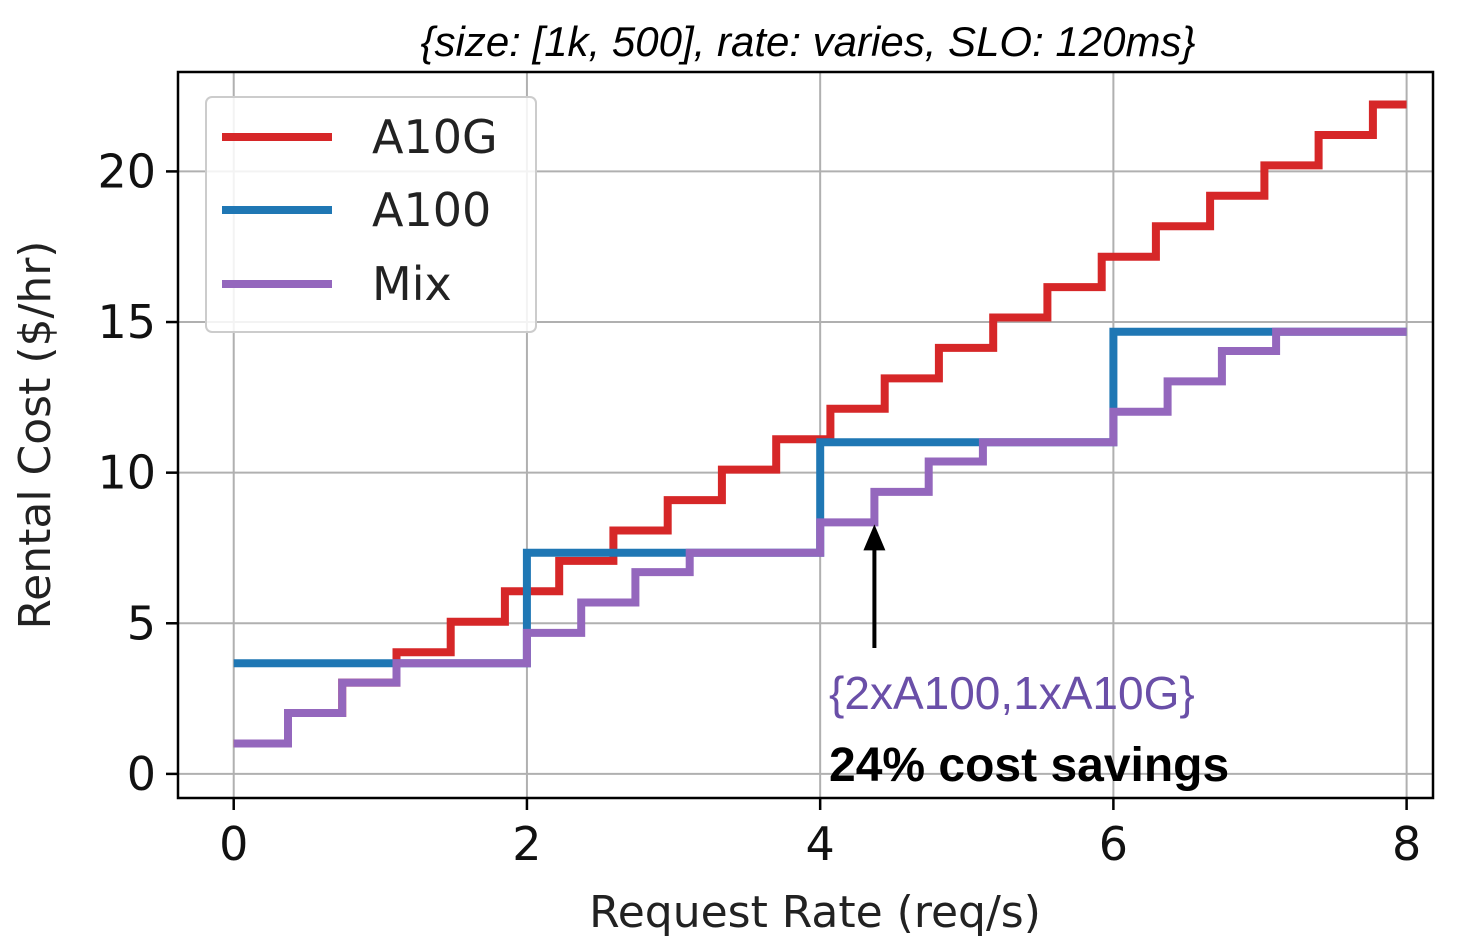  Describe the element at coordinates (435, 137) in the screenshot. I see `legend-label-a10g: A10G` at that location.